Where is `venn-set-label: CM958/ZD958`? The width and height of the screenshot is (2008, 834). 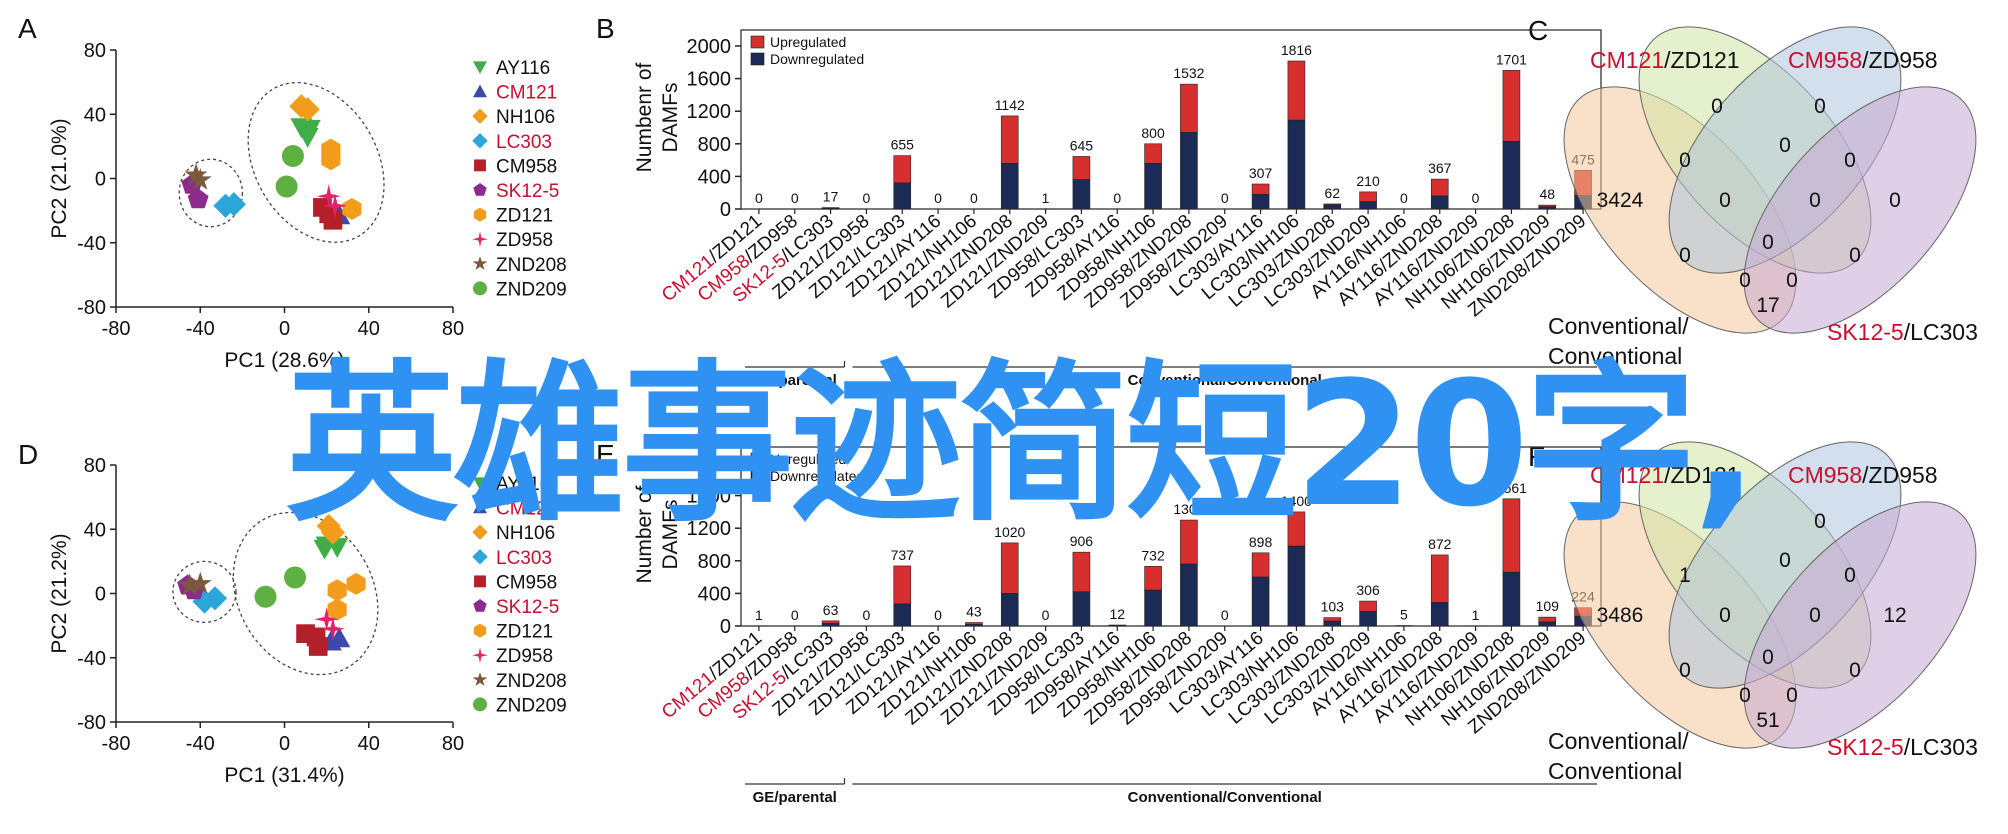 venn-set-label: CM958/ZD958 is located at coordinates (1863, 60).